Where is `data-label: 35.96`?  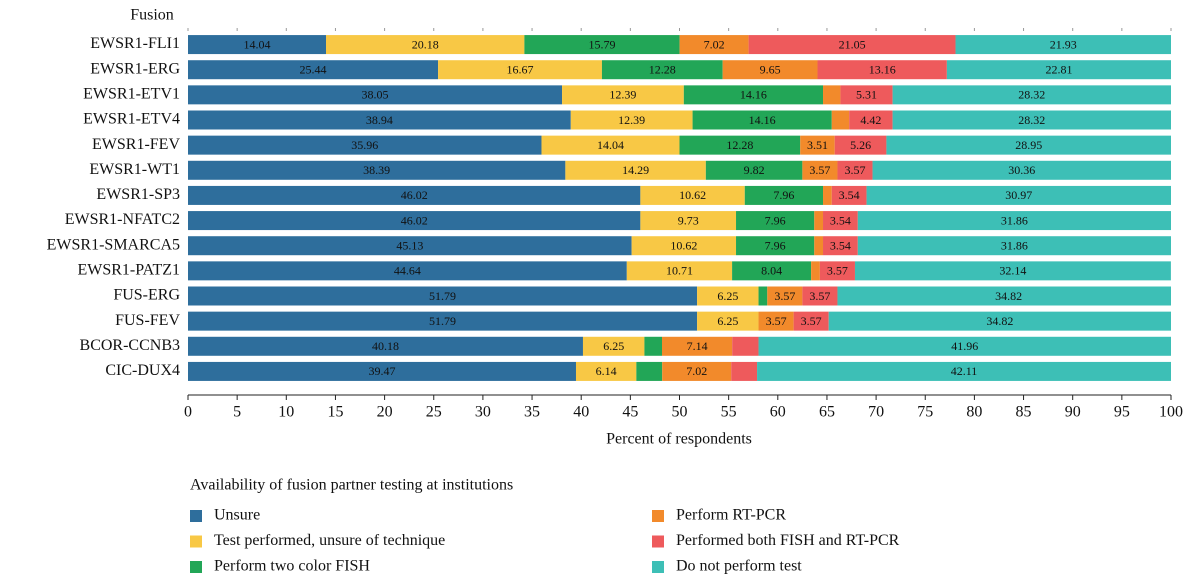
data-label: 35.96 is located at coordinates (364, 145).